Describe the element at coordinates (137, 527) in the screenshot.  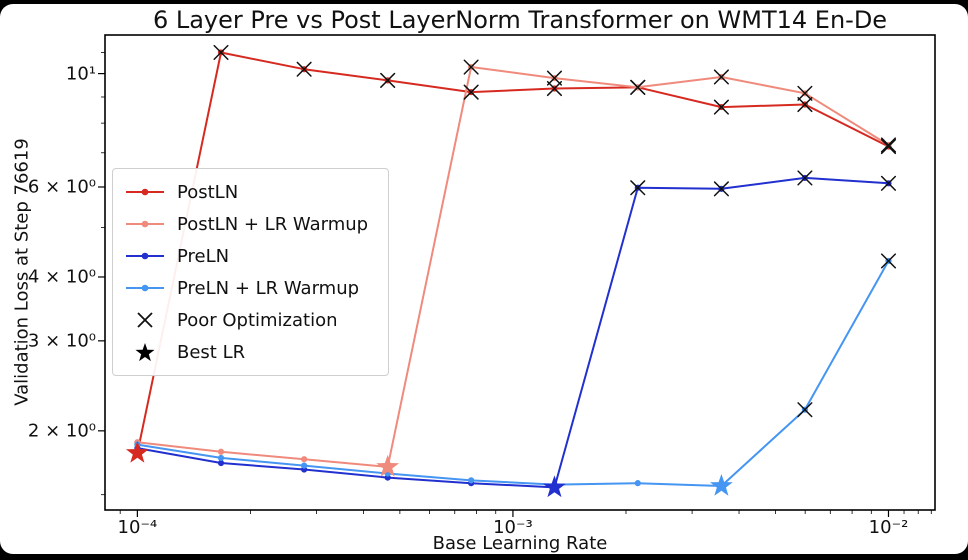
I see `x-tick-label: 10⁻⁴` at that location.